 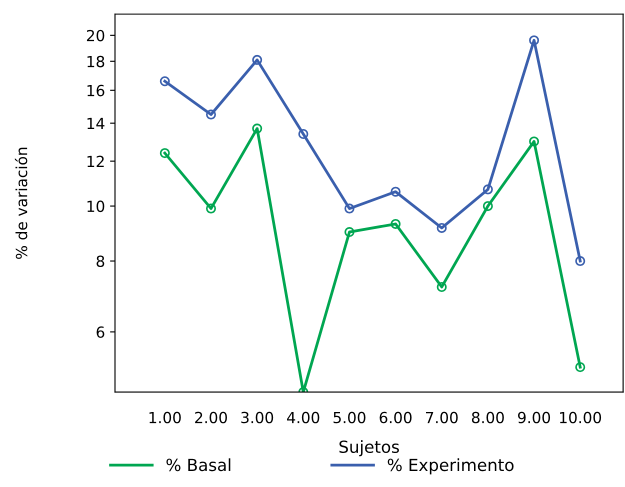 What do you see at coordinates (350, 418) in the screenshot?
I see `x-tick-label: 5.00` at bounding box center [350, 418].